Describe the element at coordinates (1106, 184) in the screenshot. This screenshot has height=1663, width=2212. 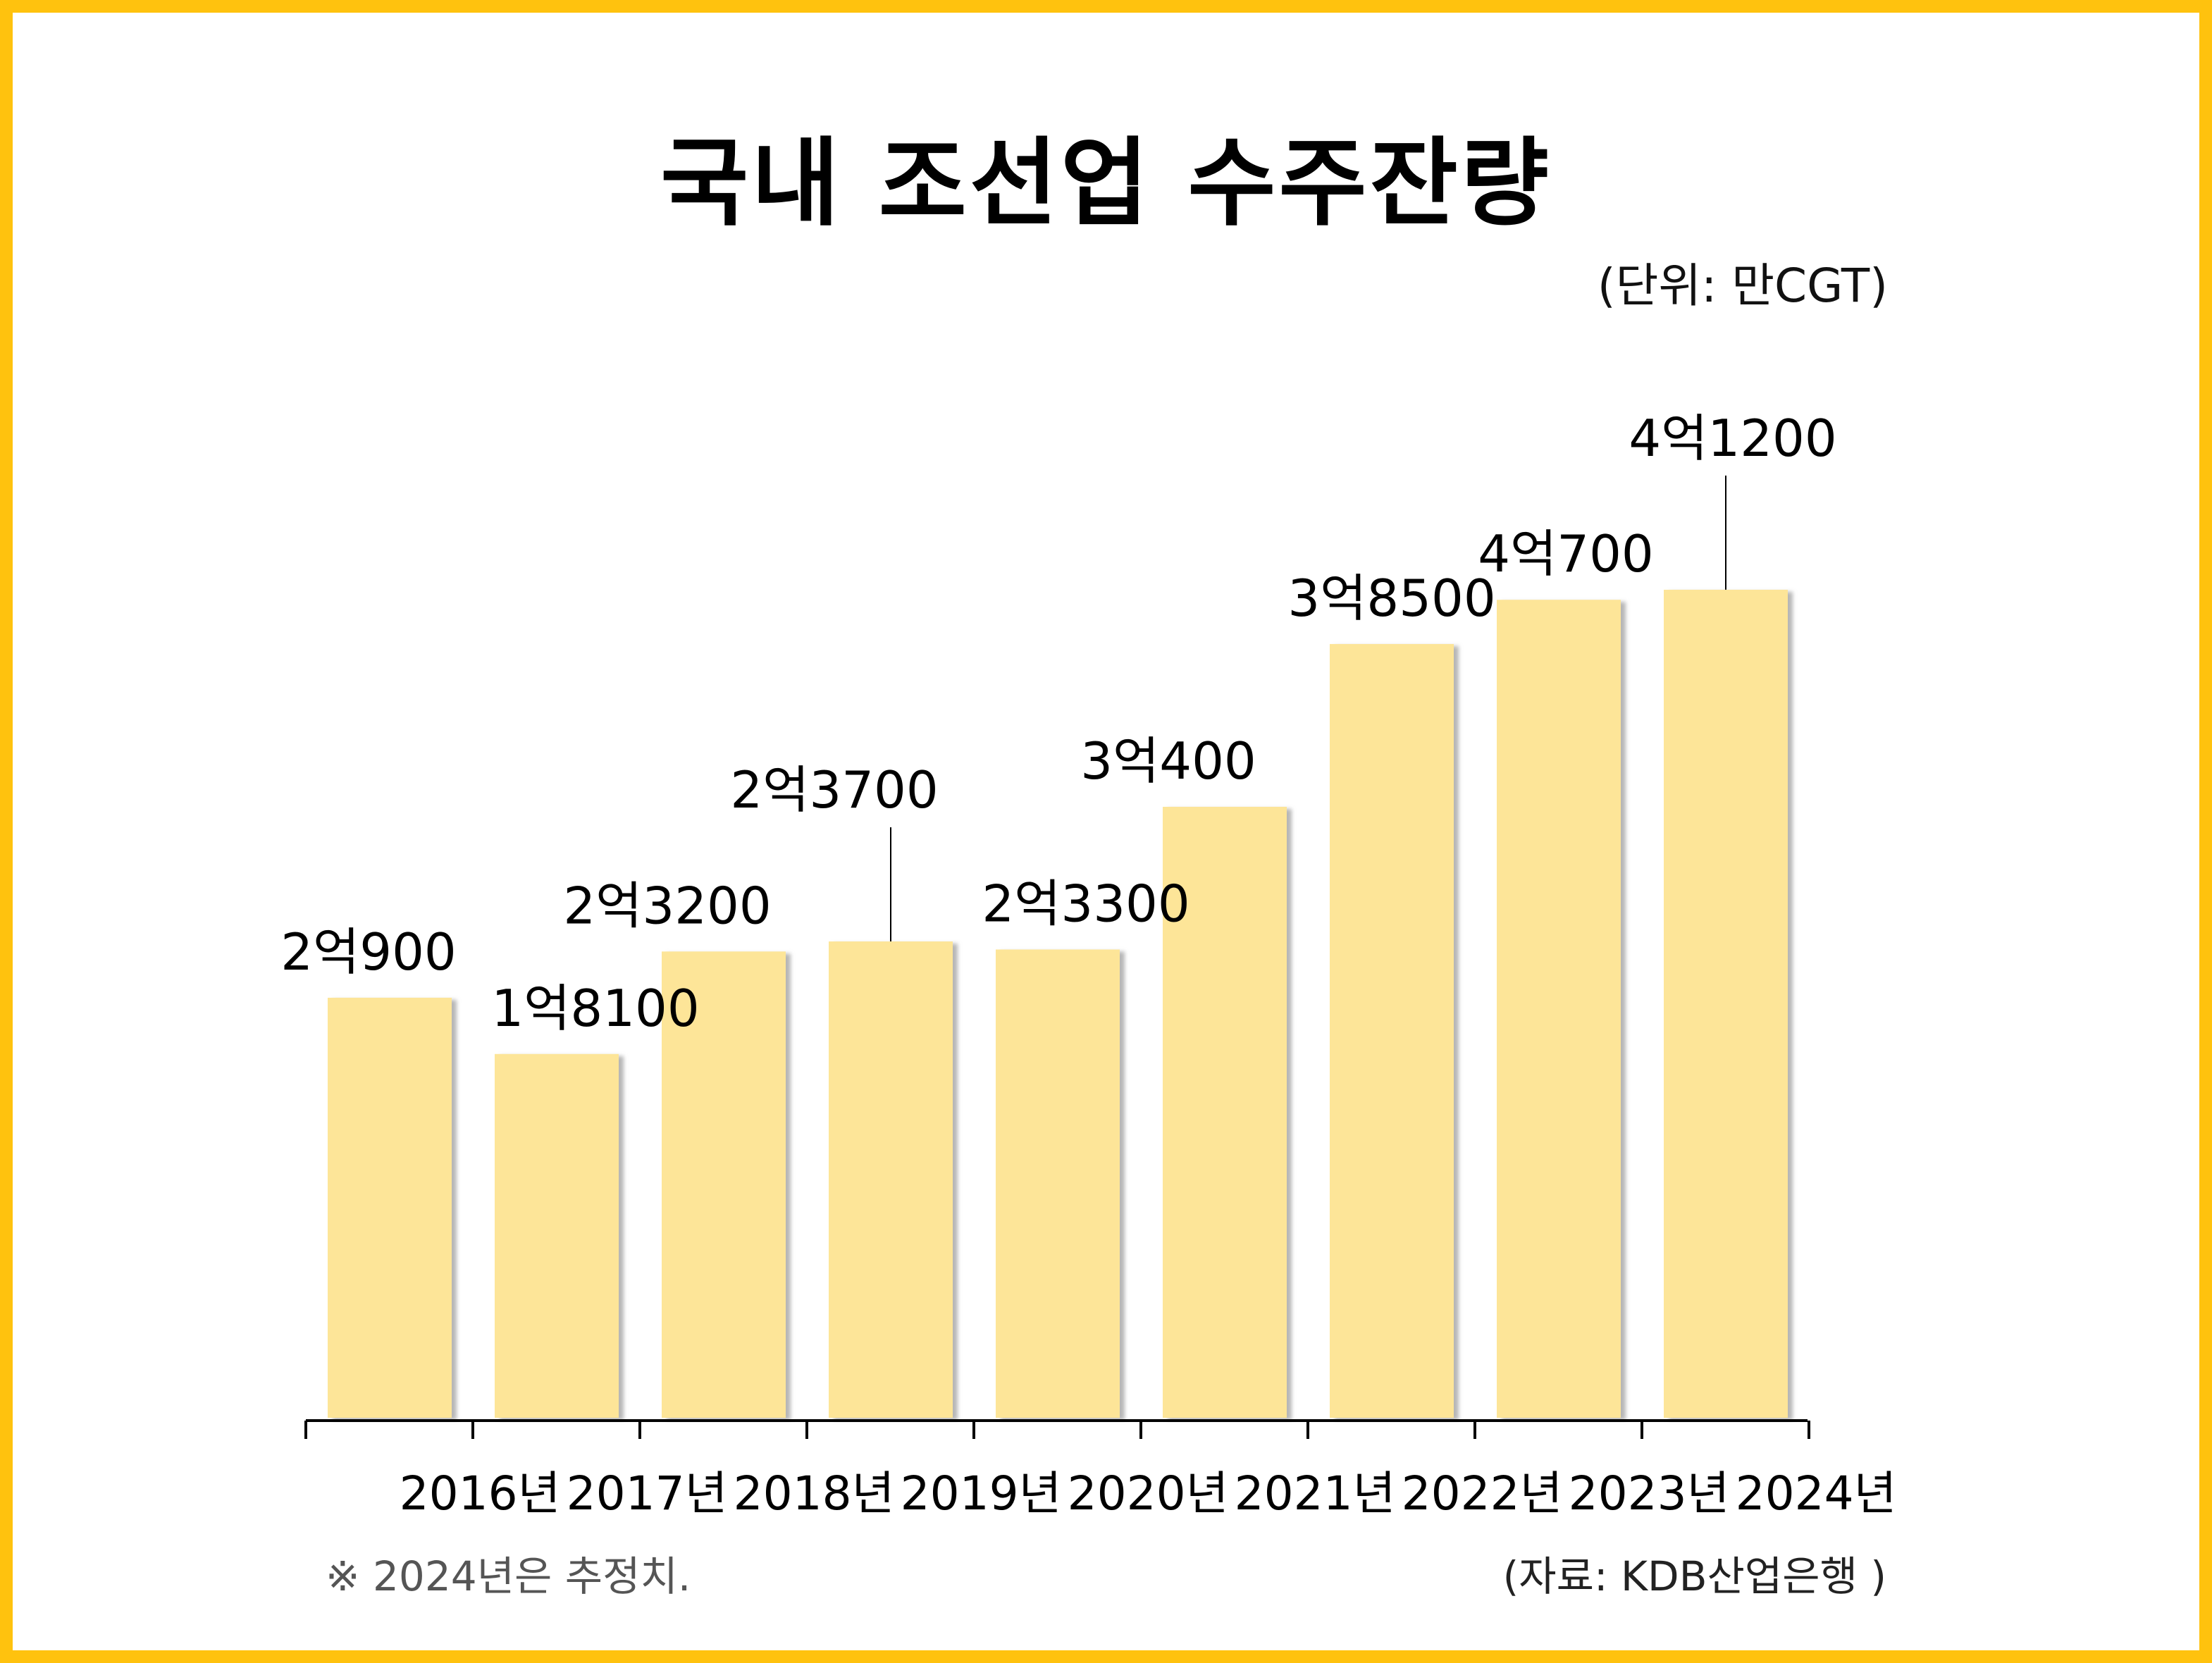
I see `chart-title: 국내 조선업 수주잔량` at that location.